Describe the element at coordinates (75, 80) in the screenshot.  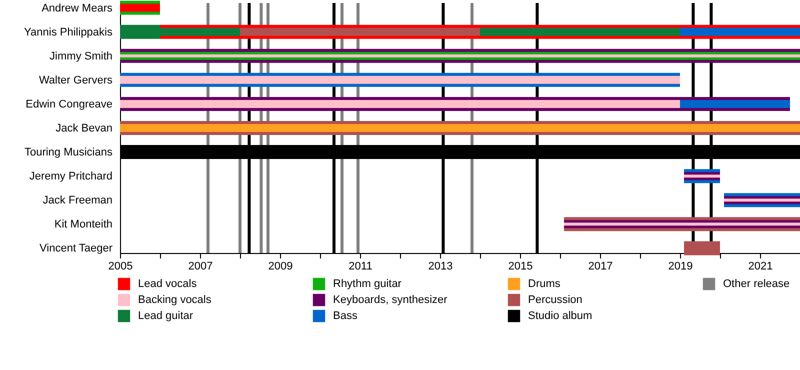
I see `y-tick-label: Walter Gervers` at that location.